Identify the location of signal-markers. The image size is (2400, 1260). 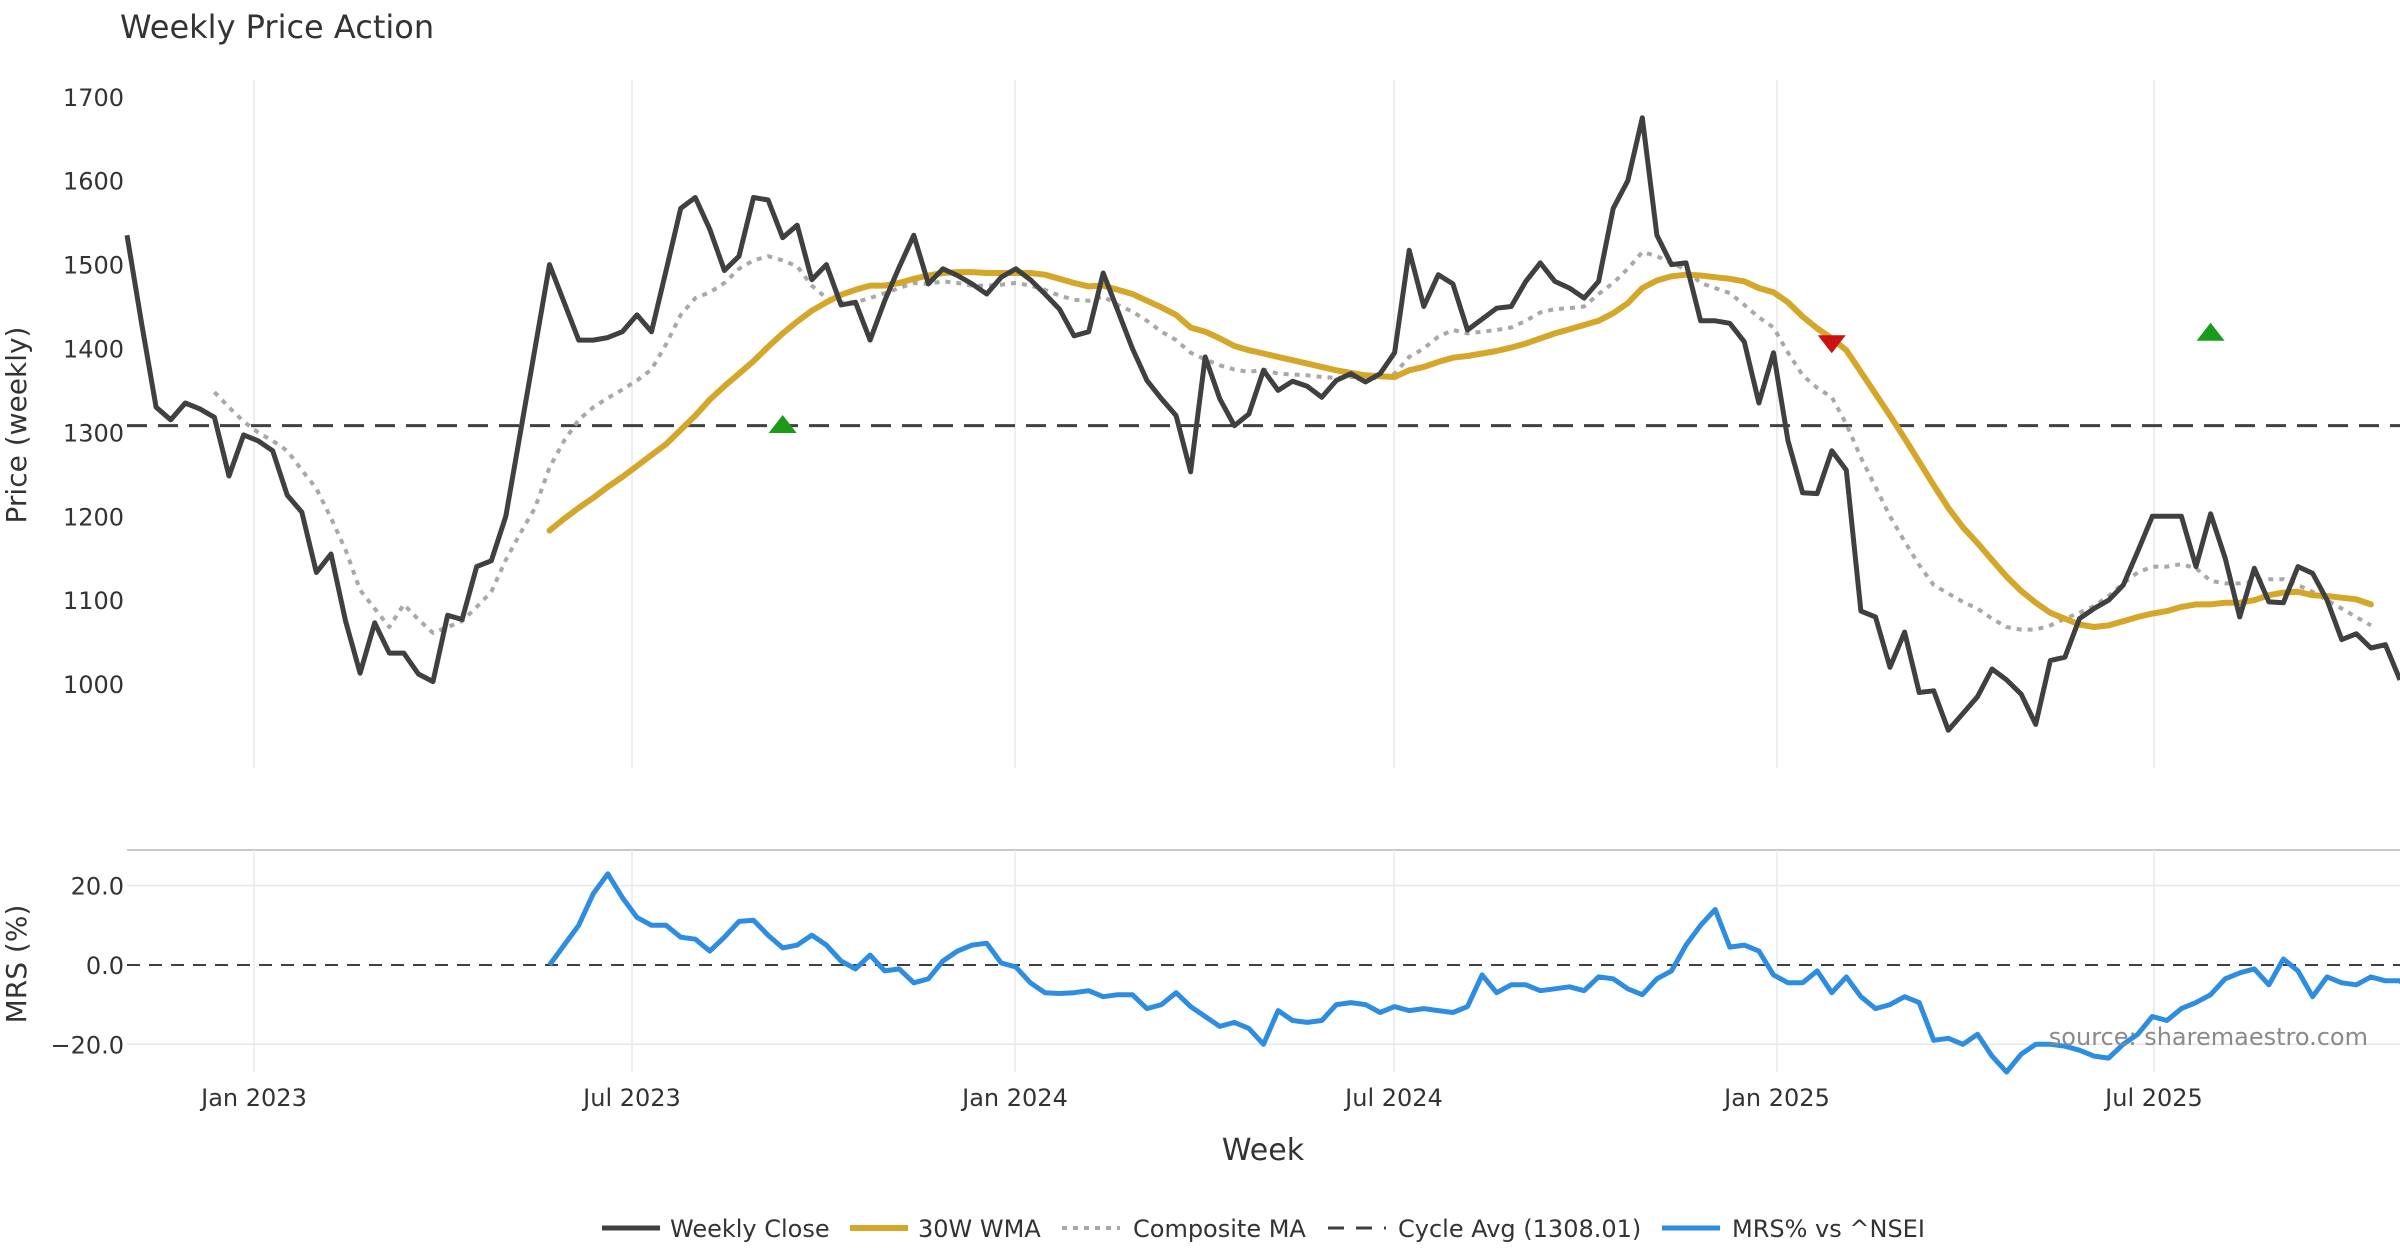
(1496, 377).